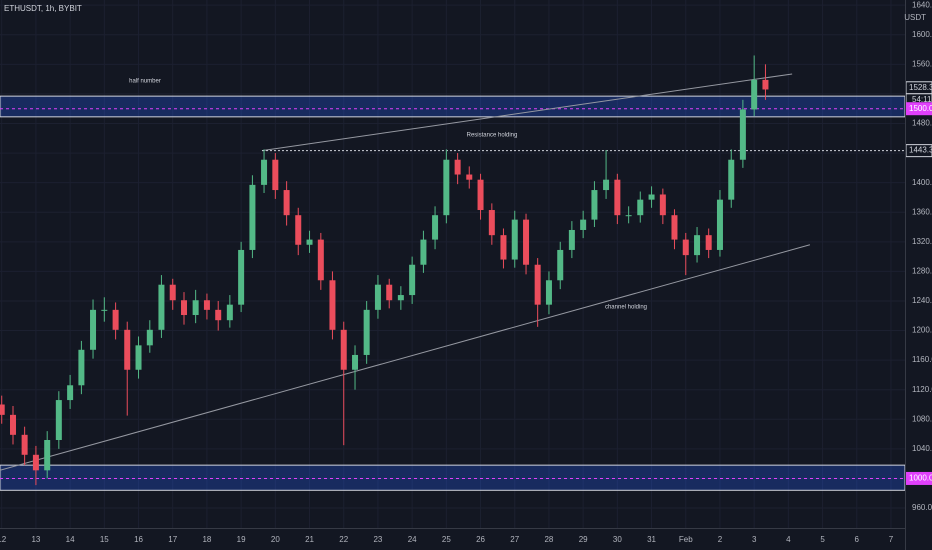  I want to click on x-tick-label: 23, so click(377, 539).